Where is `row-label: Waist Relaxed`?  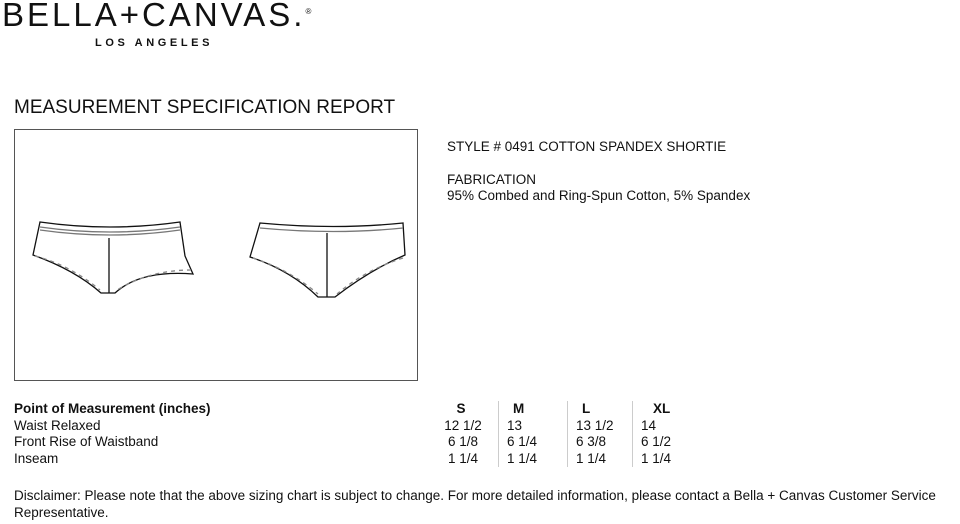 row-label: Waist Relaxed is located at coordinates (57, 425).